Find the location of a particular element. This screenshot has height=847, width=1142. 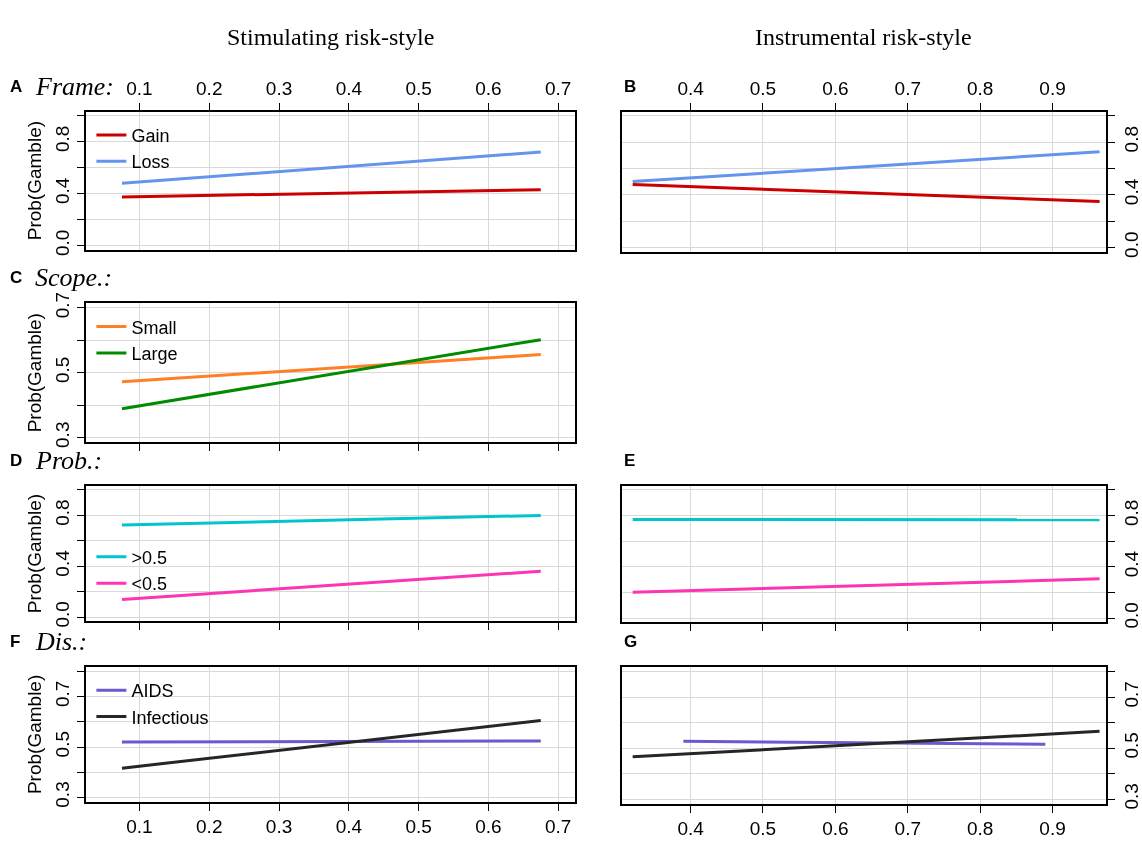

legend-label: Small is located at coordinates (154, 327).